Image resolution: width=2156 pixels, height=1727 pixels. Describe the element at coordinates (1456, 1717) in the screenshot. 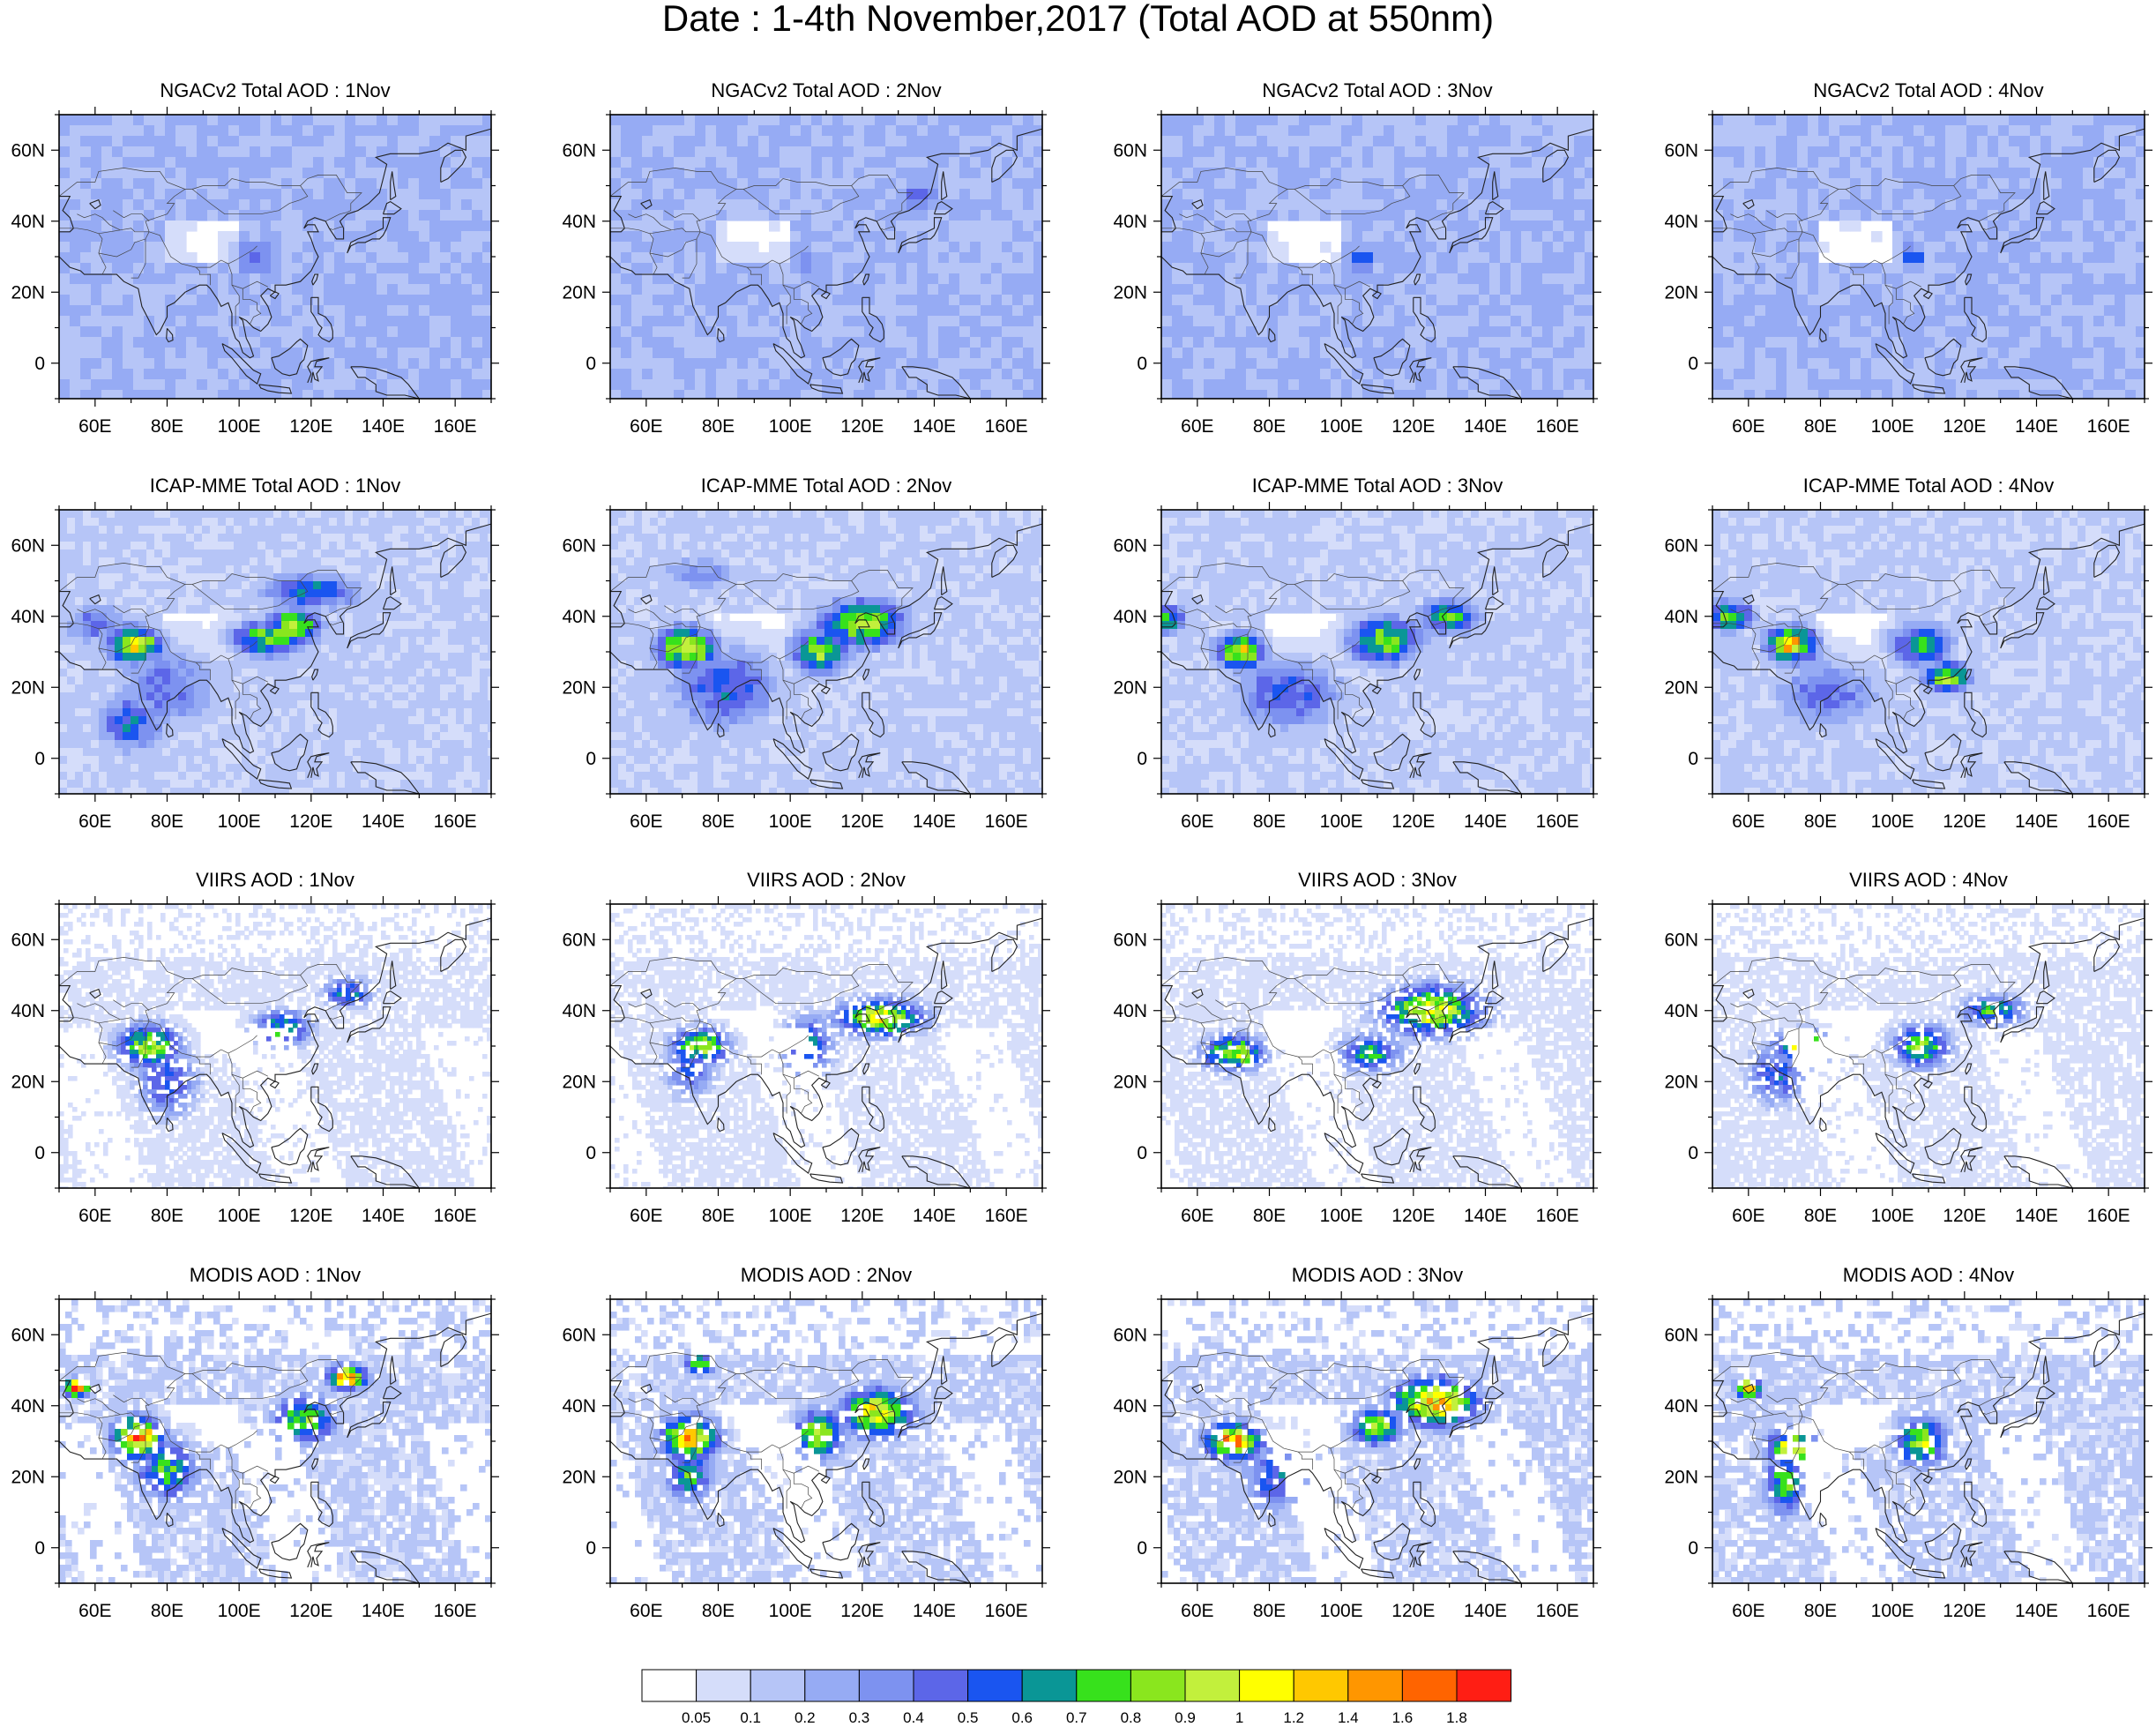

I see `colorbar-label: 1.8` at that location.